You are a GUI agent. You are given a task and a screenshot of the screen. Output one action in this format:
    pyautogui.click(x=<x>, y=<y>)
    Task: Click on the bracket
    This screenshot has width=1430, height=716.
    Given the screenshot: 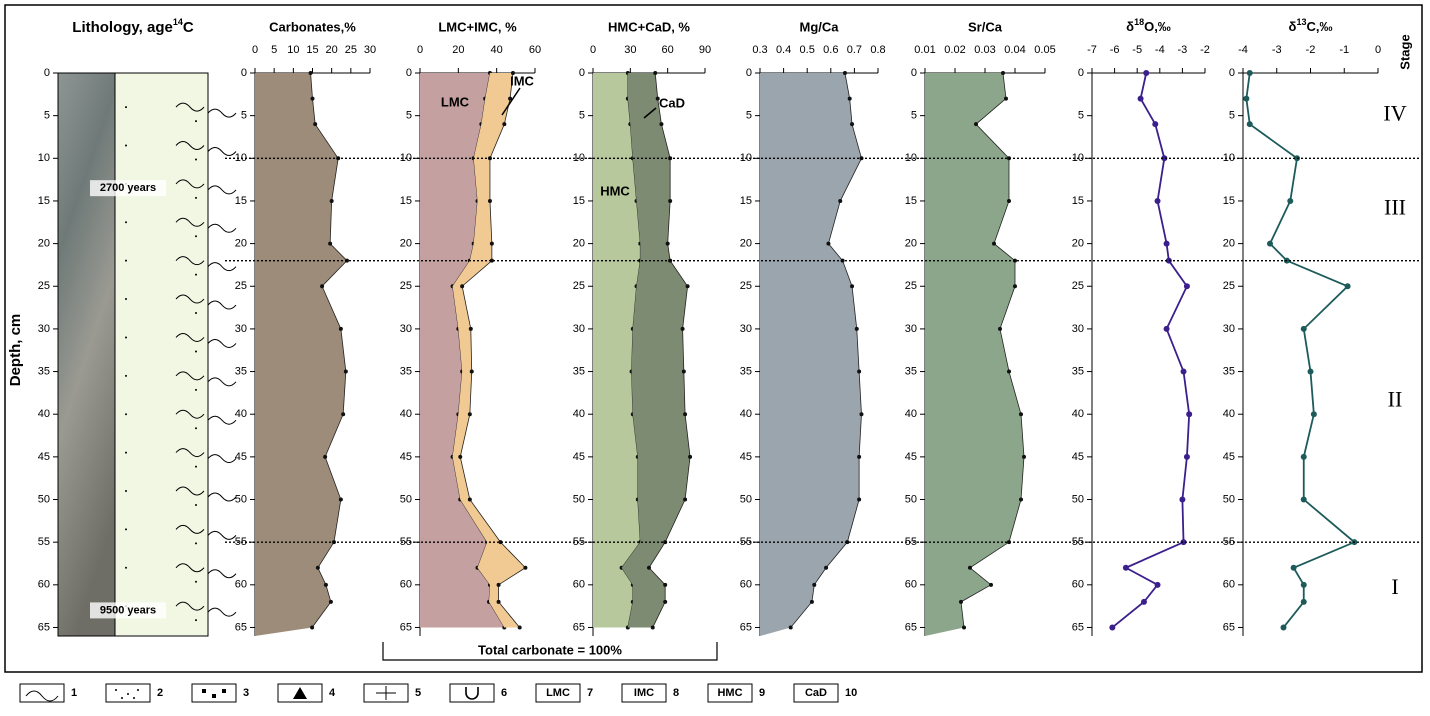 What is the action you would take?
    pyautogui.click(x=550, y=651)
    